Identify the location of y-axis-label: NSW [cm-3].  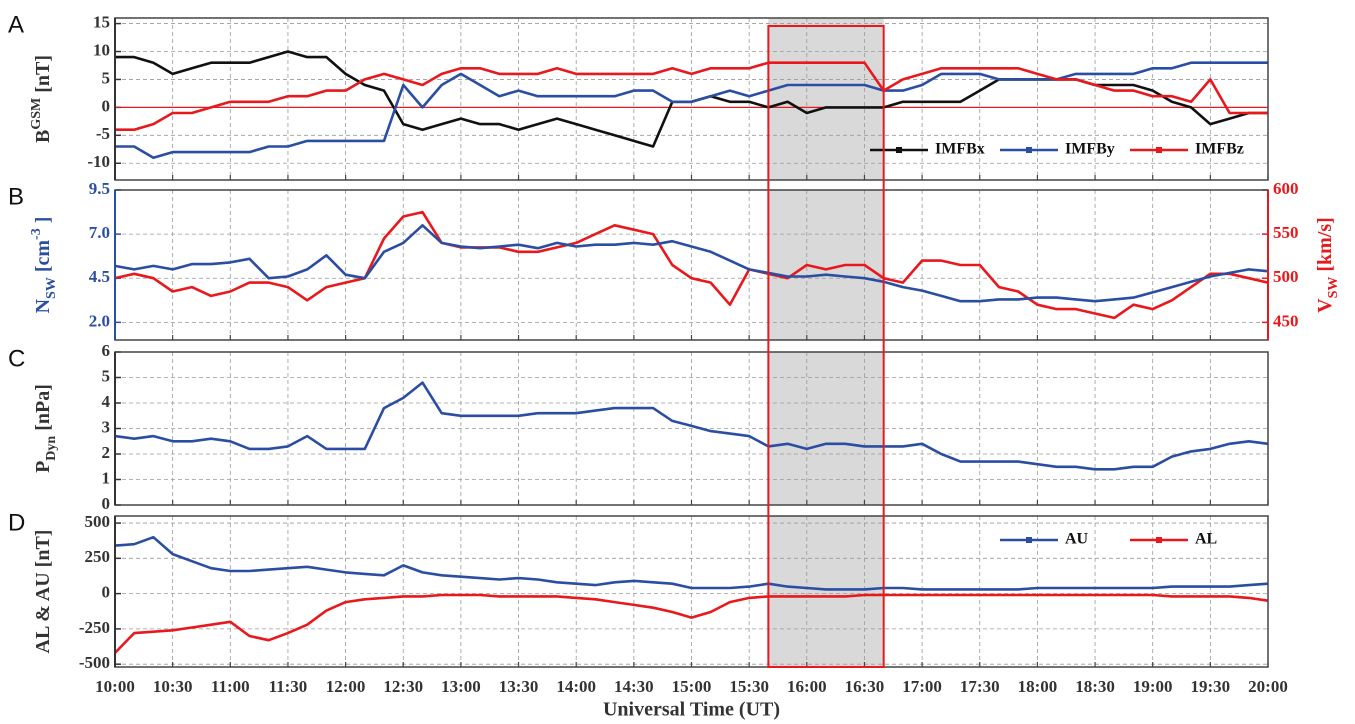
(44, 265).